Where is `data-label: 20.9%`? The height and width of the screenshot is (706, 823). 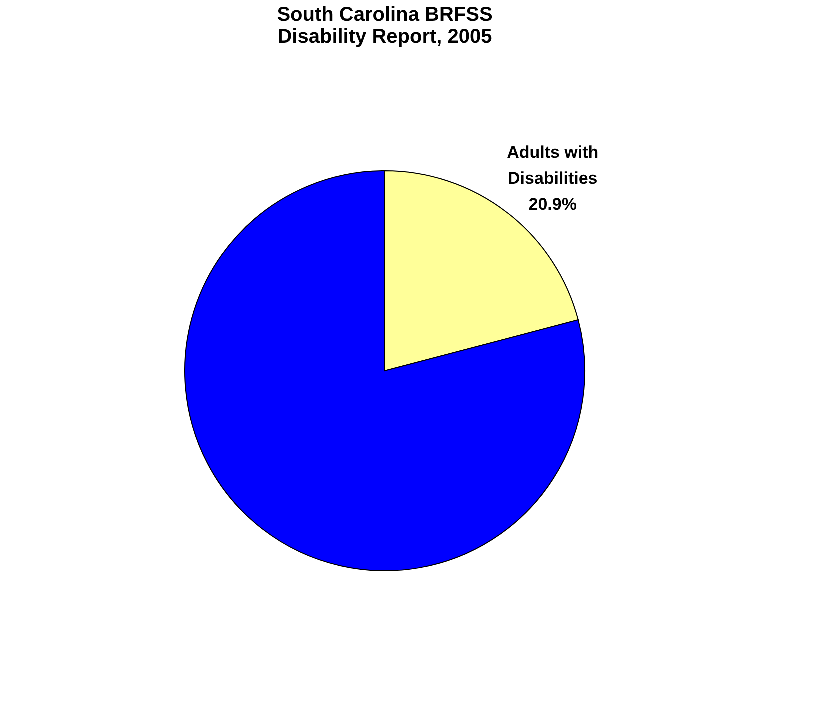
data-label: 20.9% is located at coordinates (552, 204).